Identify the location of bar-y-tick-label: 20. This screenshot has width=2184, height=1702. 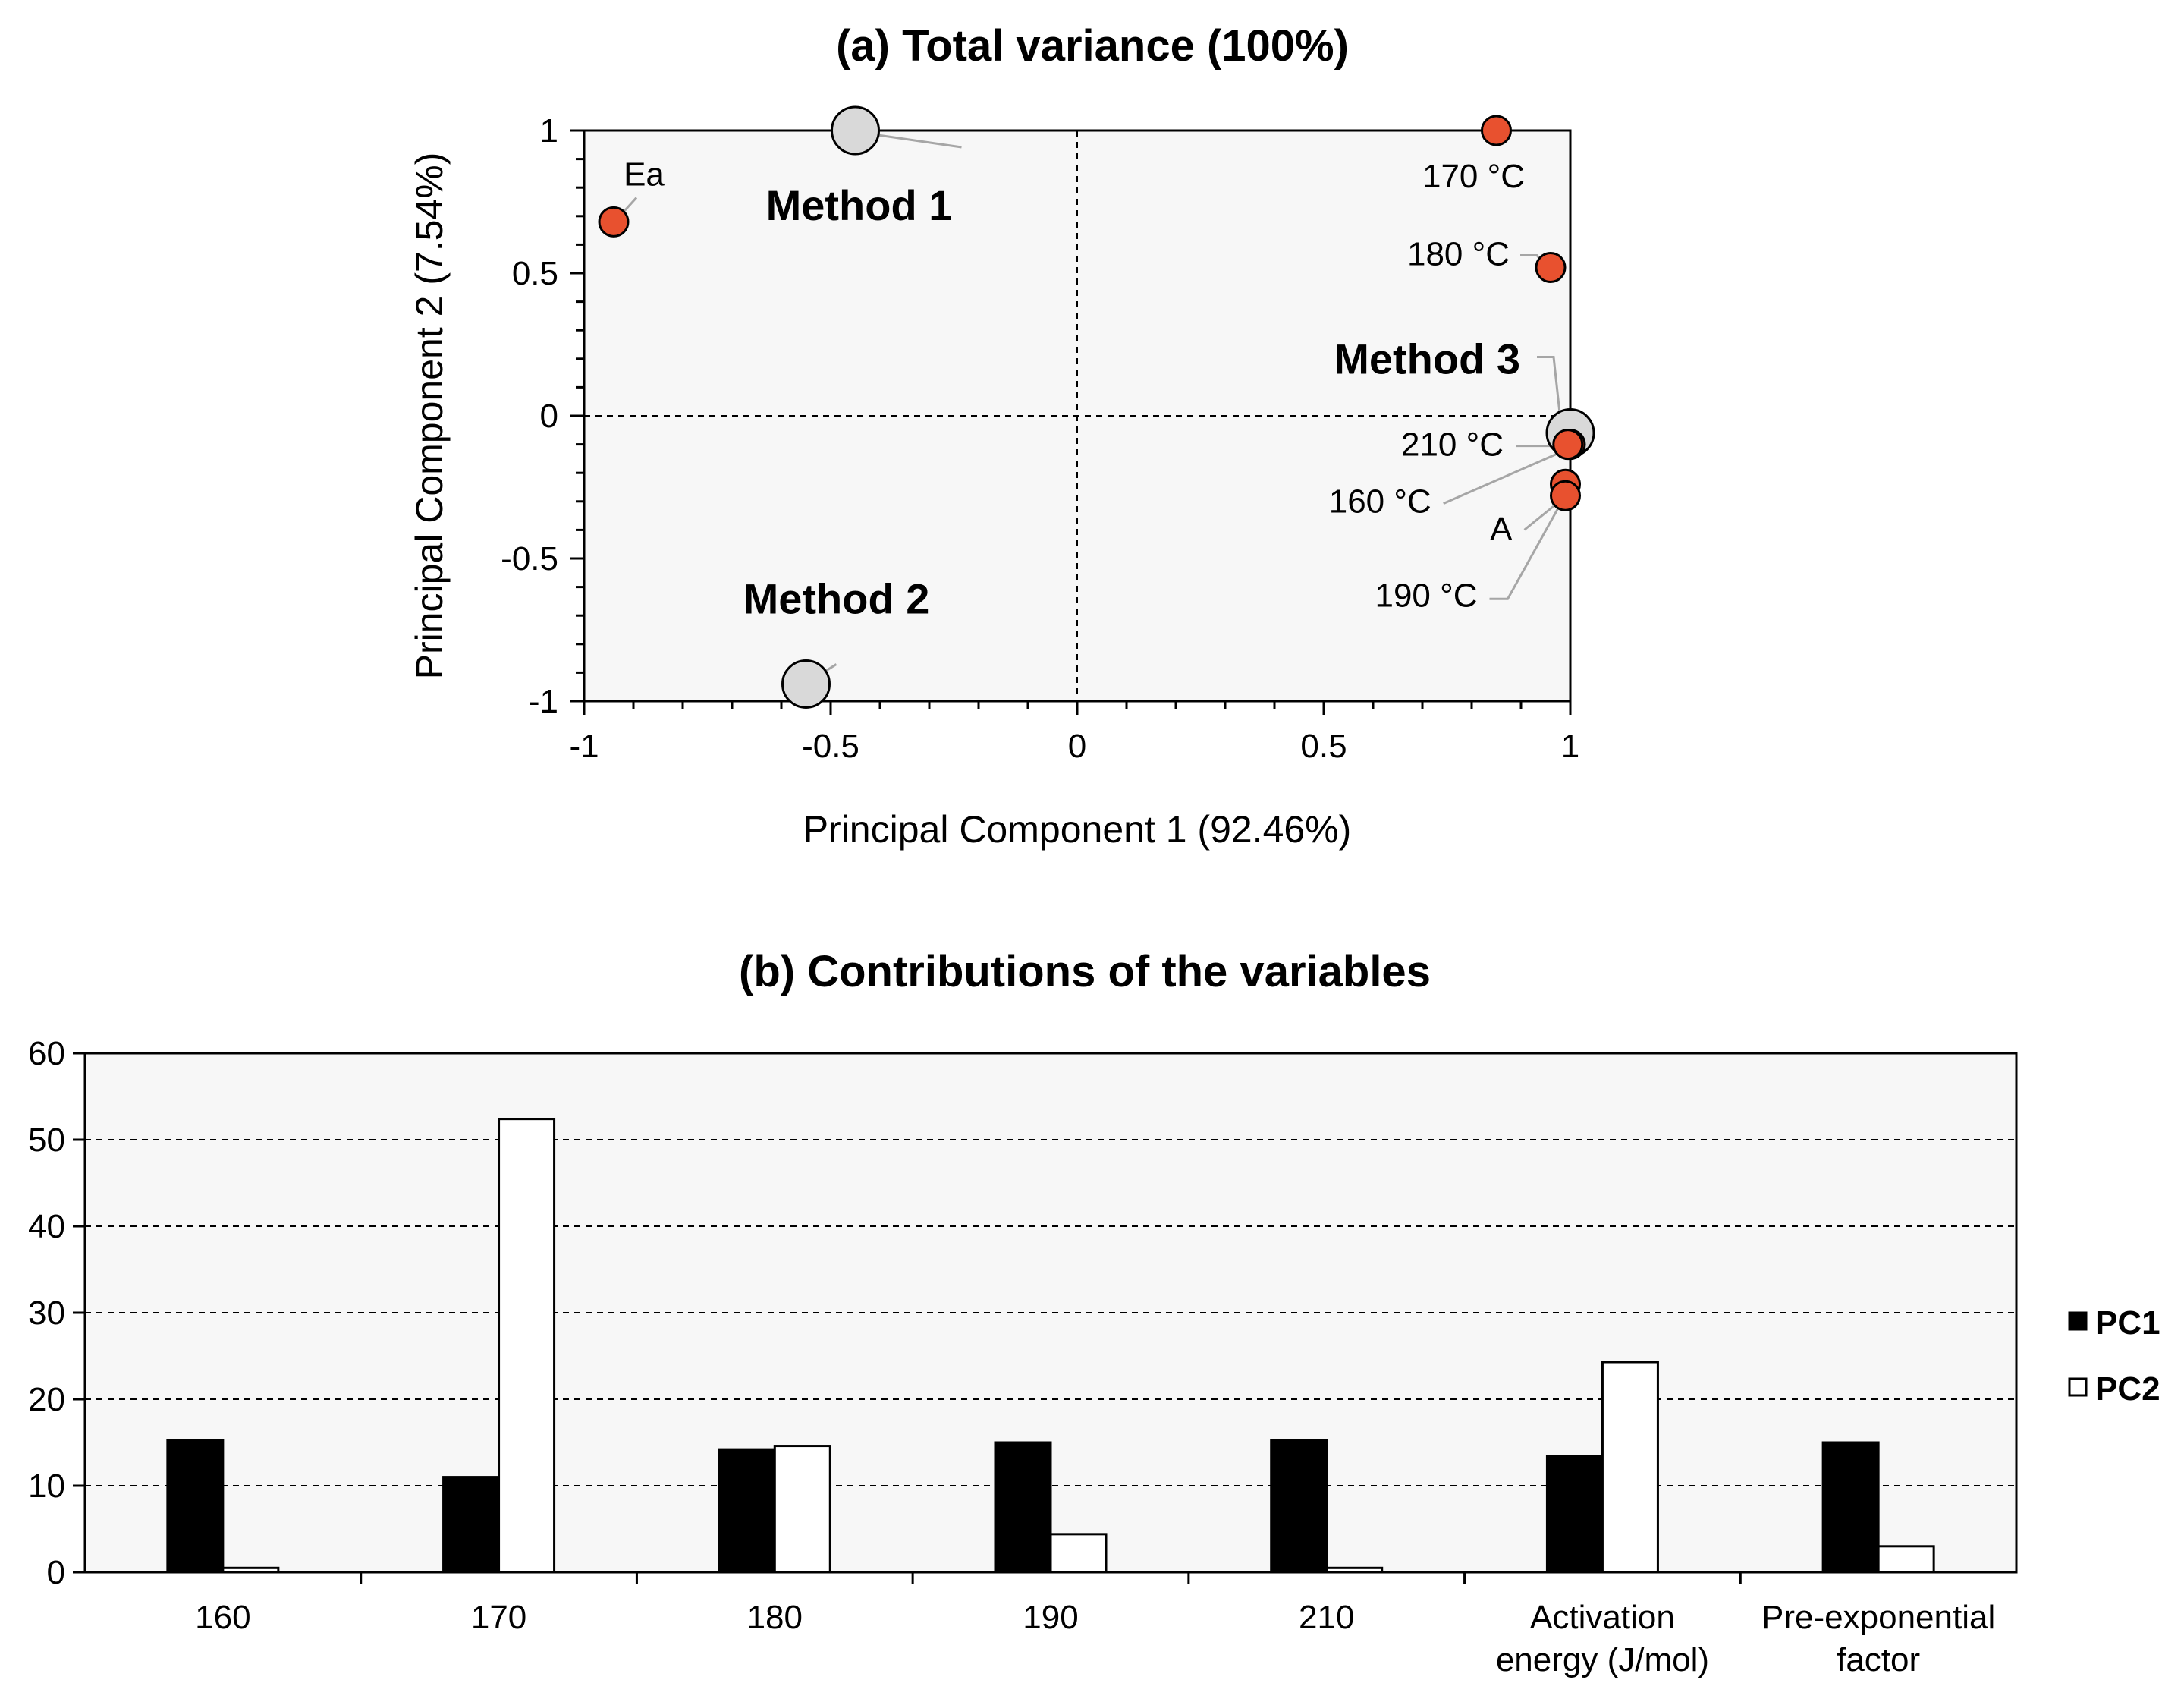
(46, 1400).